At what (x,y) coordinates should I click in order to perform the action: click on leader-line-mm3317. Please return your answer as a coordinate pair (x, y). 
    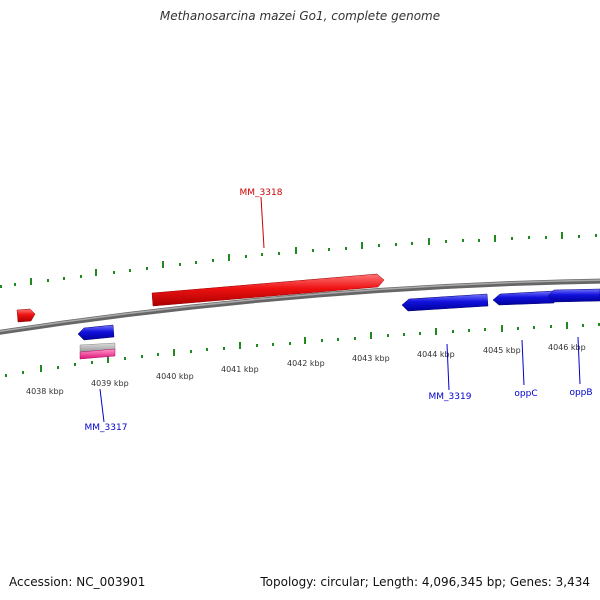
    Looking at the image, I should click on (102, 405).